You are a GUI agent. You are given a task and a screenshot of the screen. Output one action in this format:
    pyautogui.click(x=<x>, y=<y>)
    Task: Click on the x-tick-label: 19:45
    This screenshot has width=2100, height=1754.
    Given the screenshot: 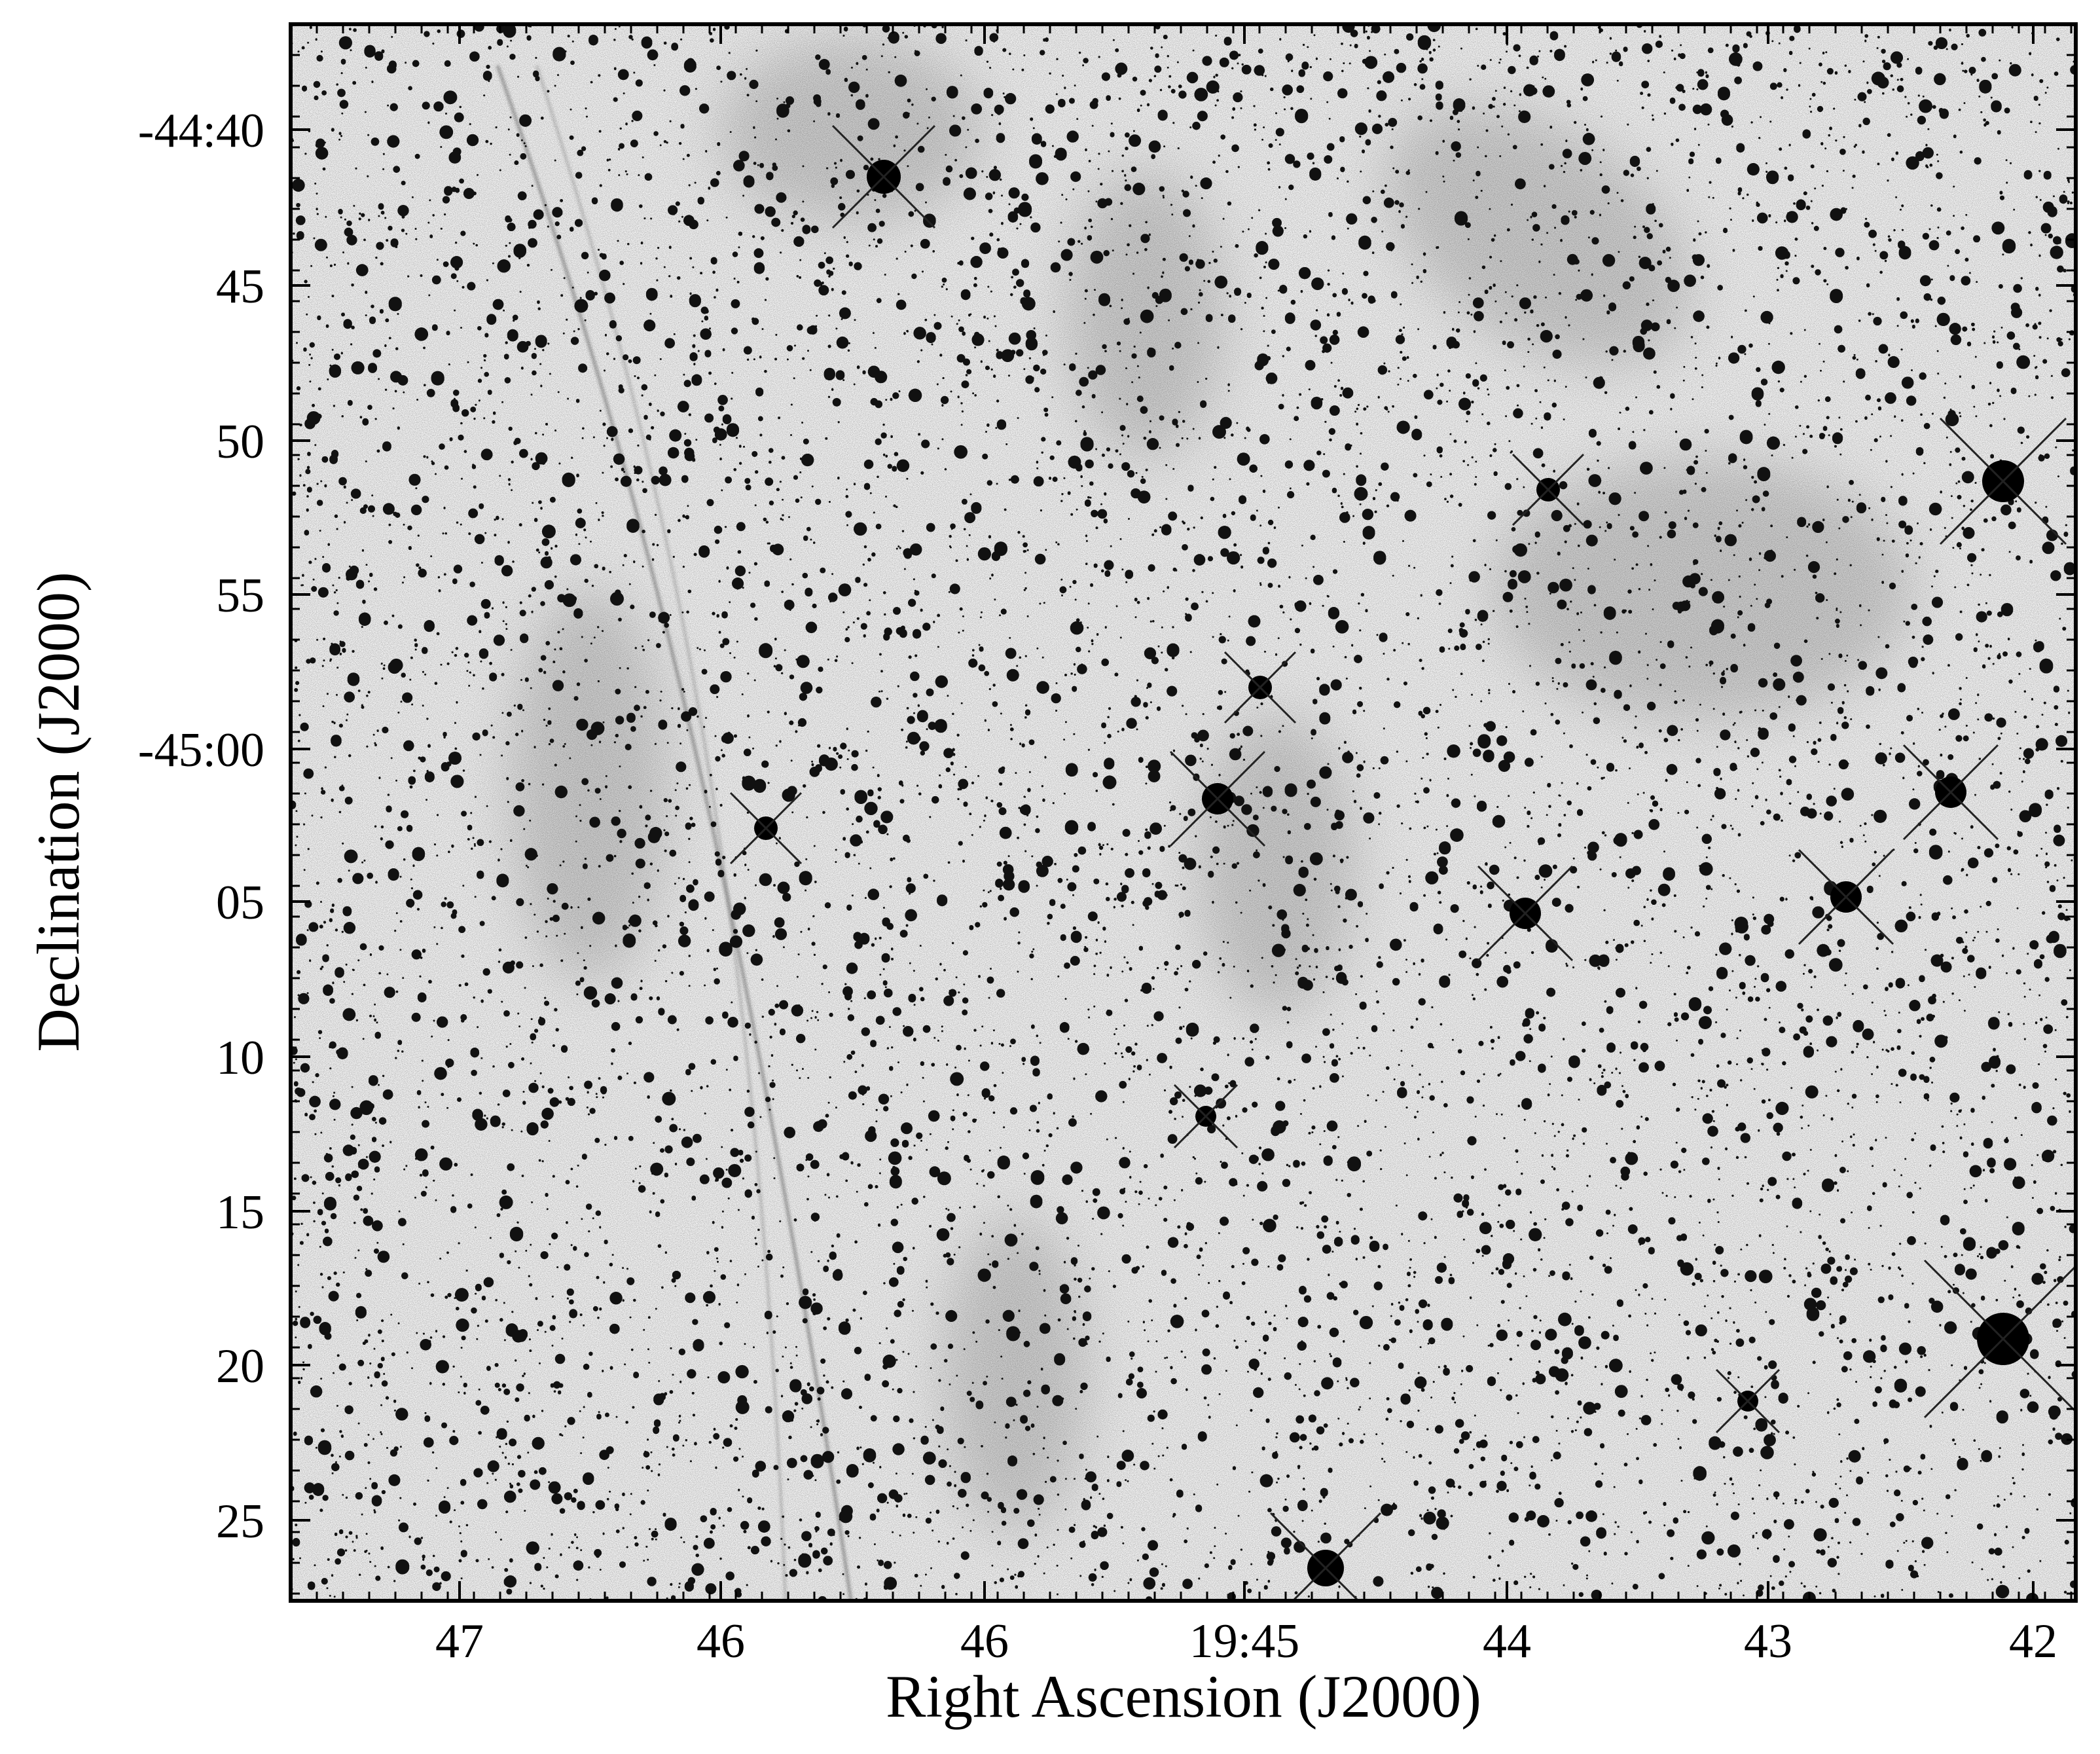 What is the action you would take?
    pyautogui.click(x=1244, y=1641)
    